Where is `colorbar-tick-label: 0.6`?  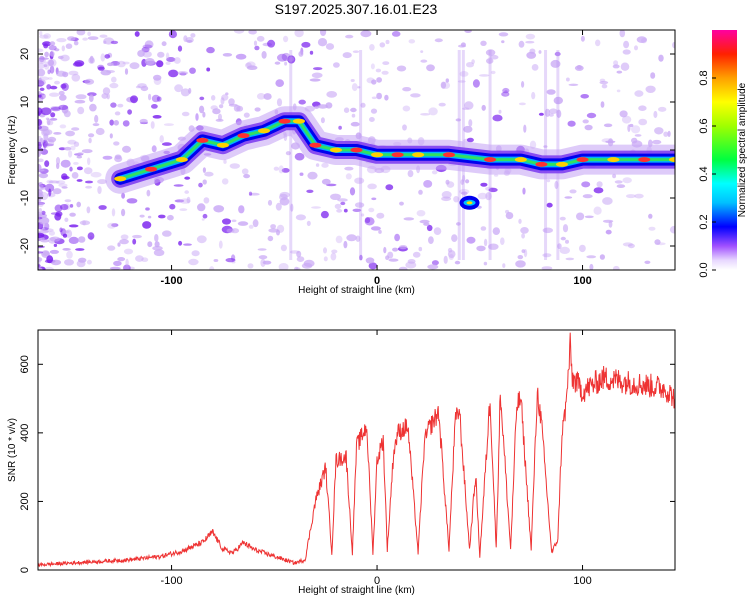
colorbar-tick-label: 0.6 is located at coordinates (704, 125).